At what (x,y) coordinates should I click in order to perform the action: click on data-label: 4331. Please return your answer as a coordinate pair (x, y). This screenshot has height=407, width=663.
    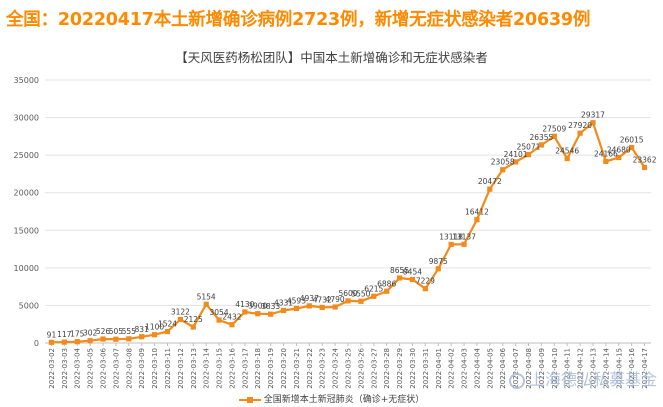
    Looking at the image, I should click on (283, 302).